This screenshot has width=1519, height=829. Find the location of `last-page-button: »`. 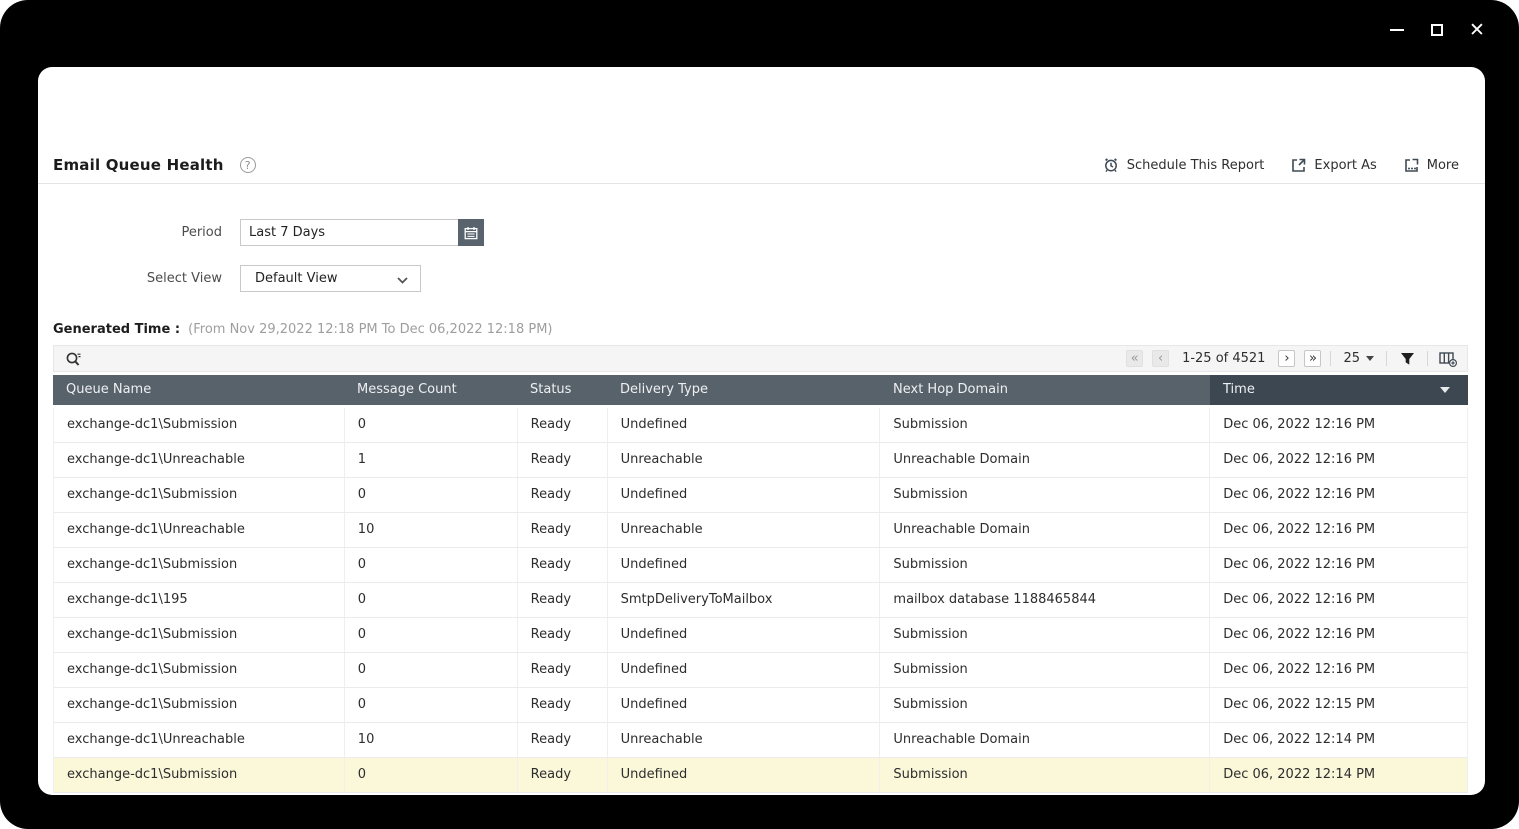

last-page-button: » is located at coordinates (1313, 358).